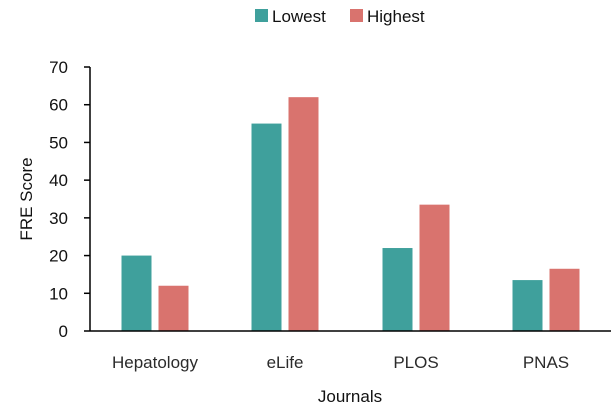  What do you see at coordinates (340, 362) in the screenshot?
I see `x-axis-tick-labels: Hepatology eLife PLOS PNAS` at bounding box center [340, 362].